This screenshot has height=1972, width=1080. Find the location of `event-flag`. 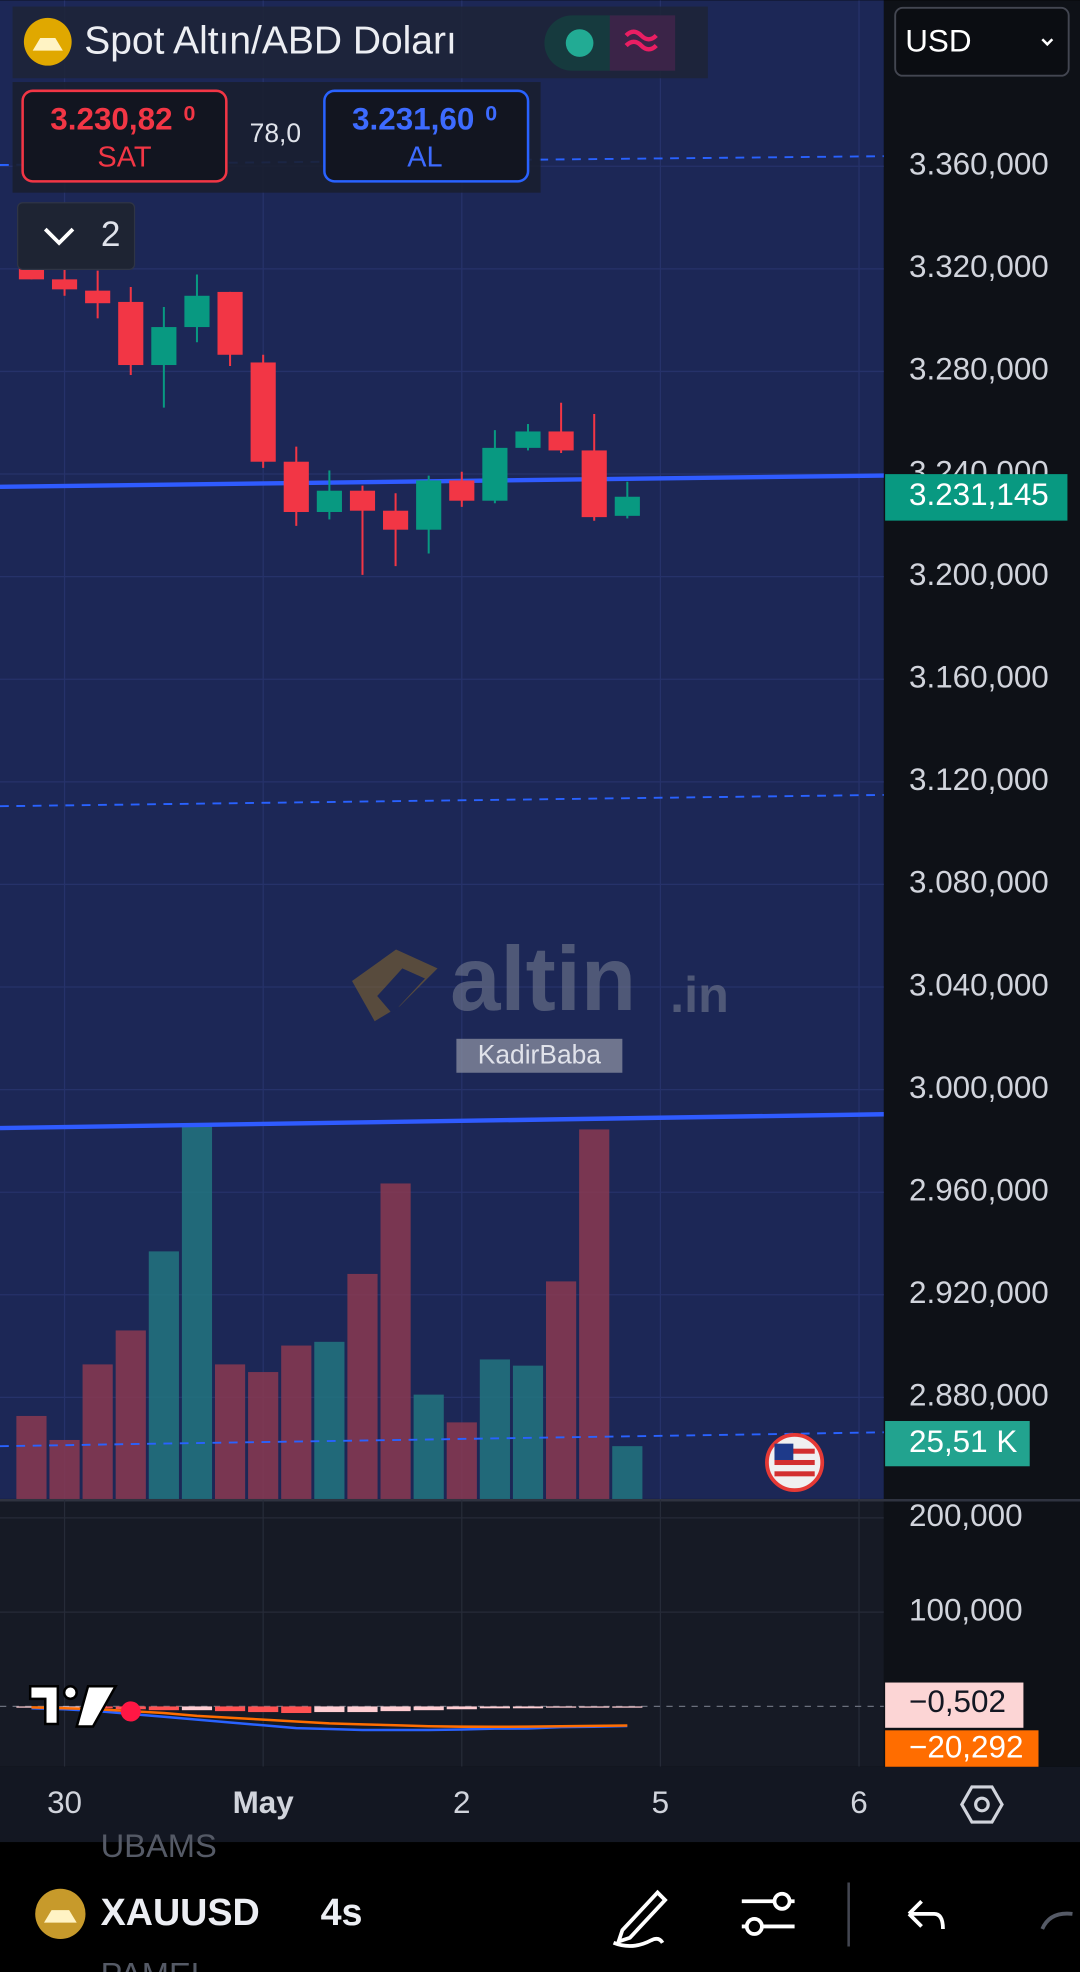

event-flag is located at coordinates (795, 1462).